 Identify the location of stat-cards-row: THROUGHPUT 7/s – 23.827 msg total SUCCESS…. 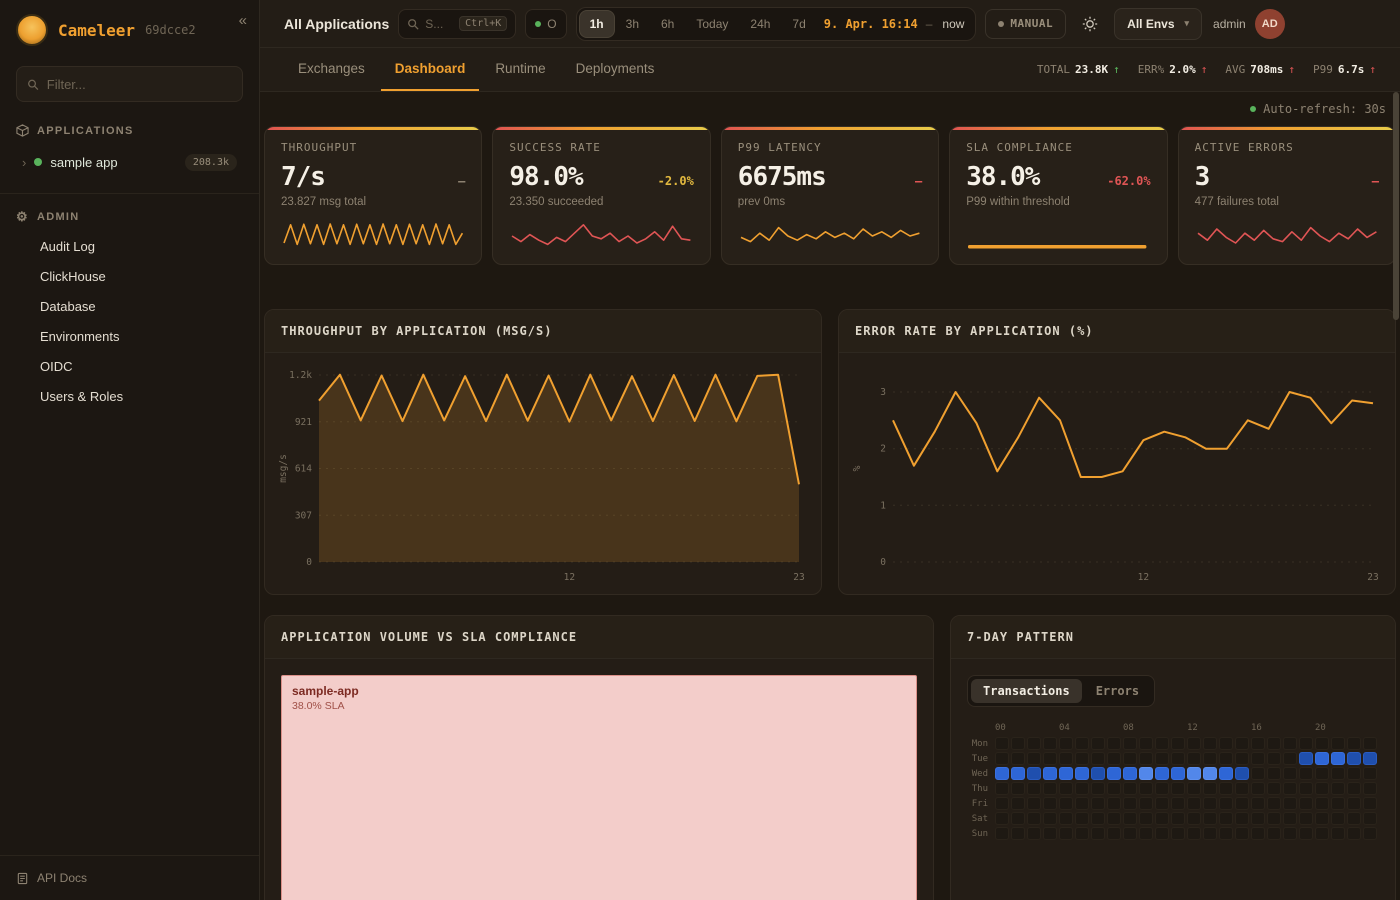
(830, 195).